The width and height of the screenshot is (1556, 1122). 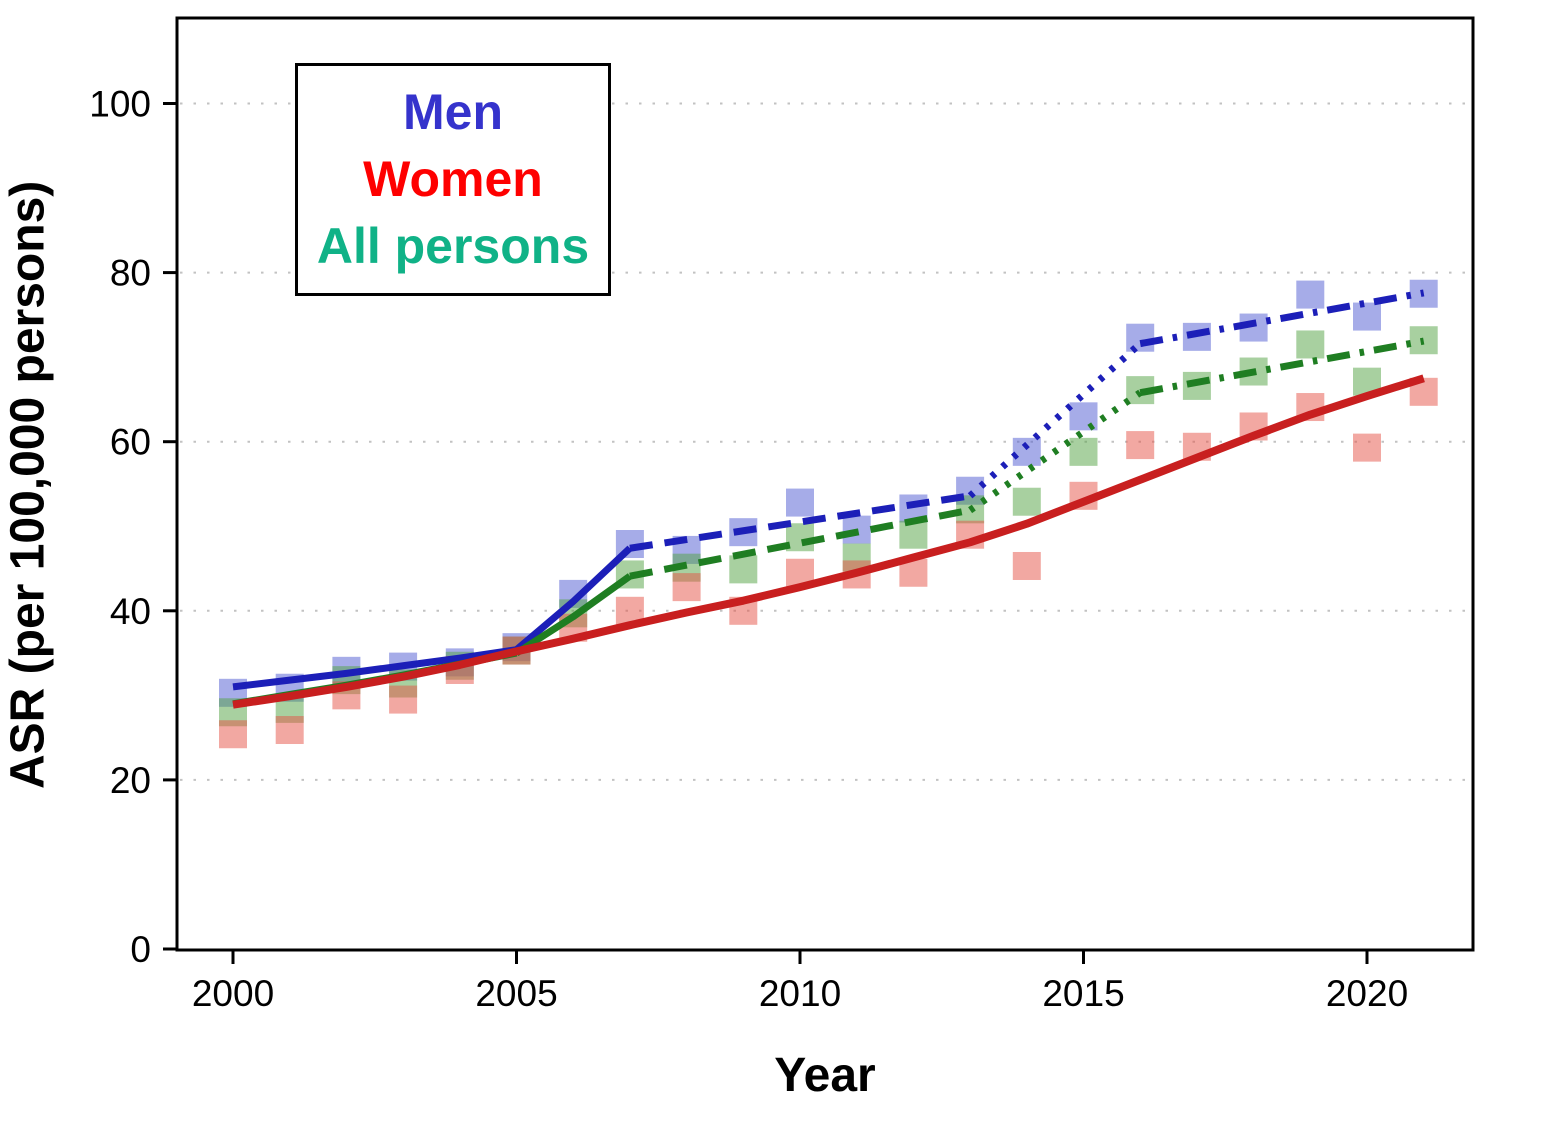 I want to click on marker-women-2008, so click(x=686, y=587).